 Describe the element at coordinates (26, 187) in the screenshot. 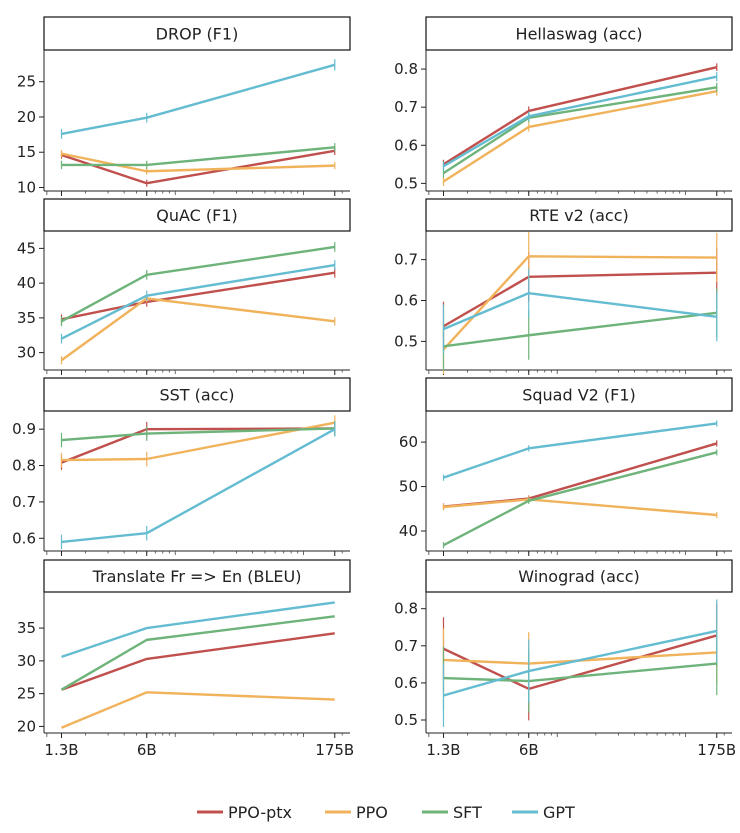

I see `y-tick-label: 10` at that location.